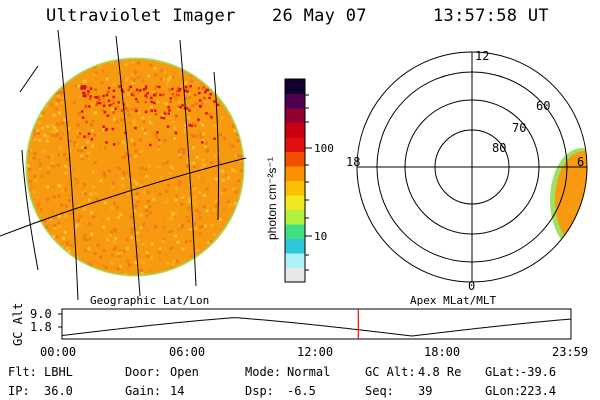  I want to click on alt-ytick-9: 9.0, so click(41, 314).